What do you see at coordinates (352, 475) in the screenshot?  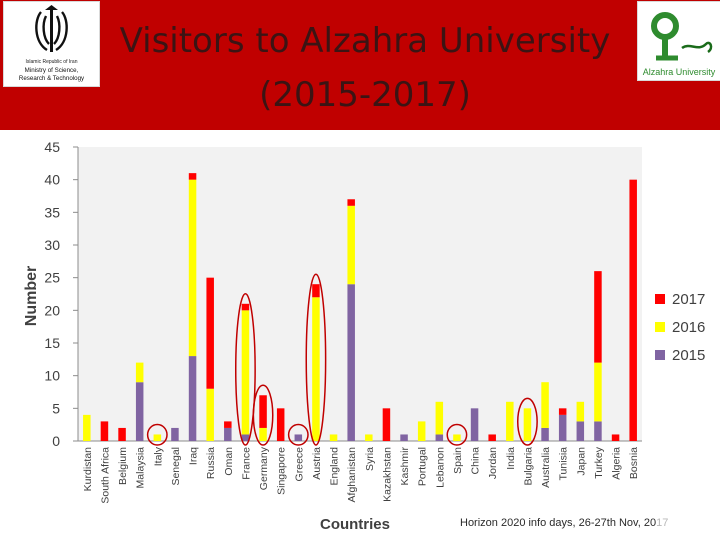 I see `x-tick-label: Afghanistan` at bounding box center [352, 475].